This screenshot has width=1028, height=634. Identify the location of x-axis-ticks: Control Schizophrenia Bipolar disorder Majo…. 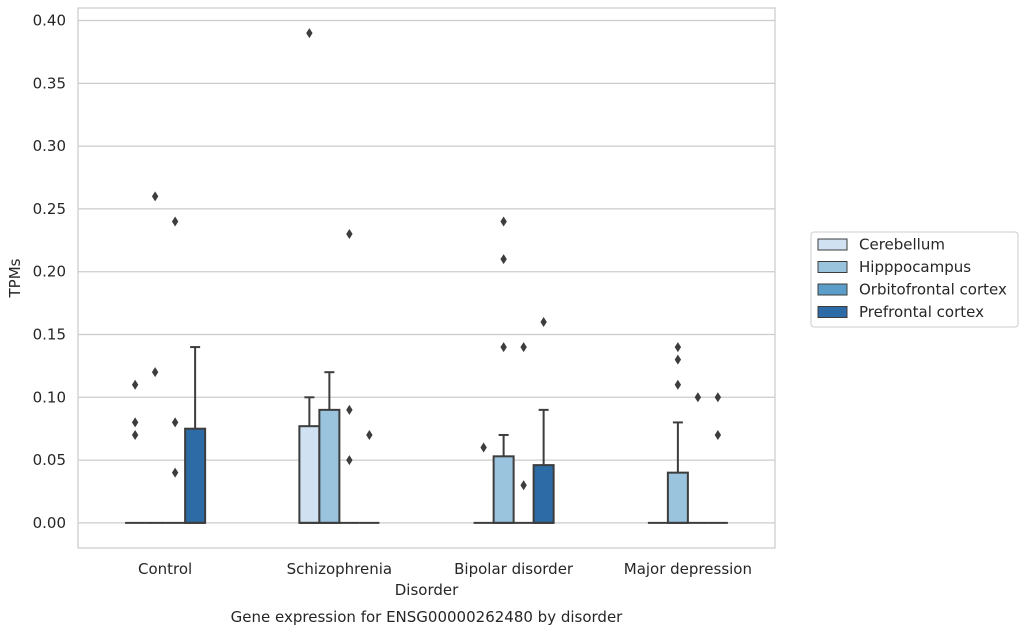
(445, 569).